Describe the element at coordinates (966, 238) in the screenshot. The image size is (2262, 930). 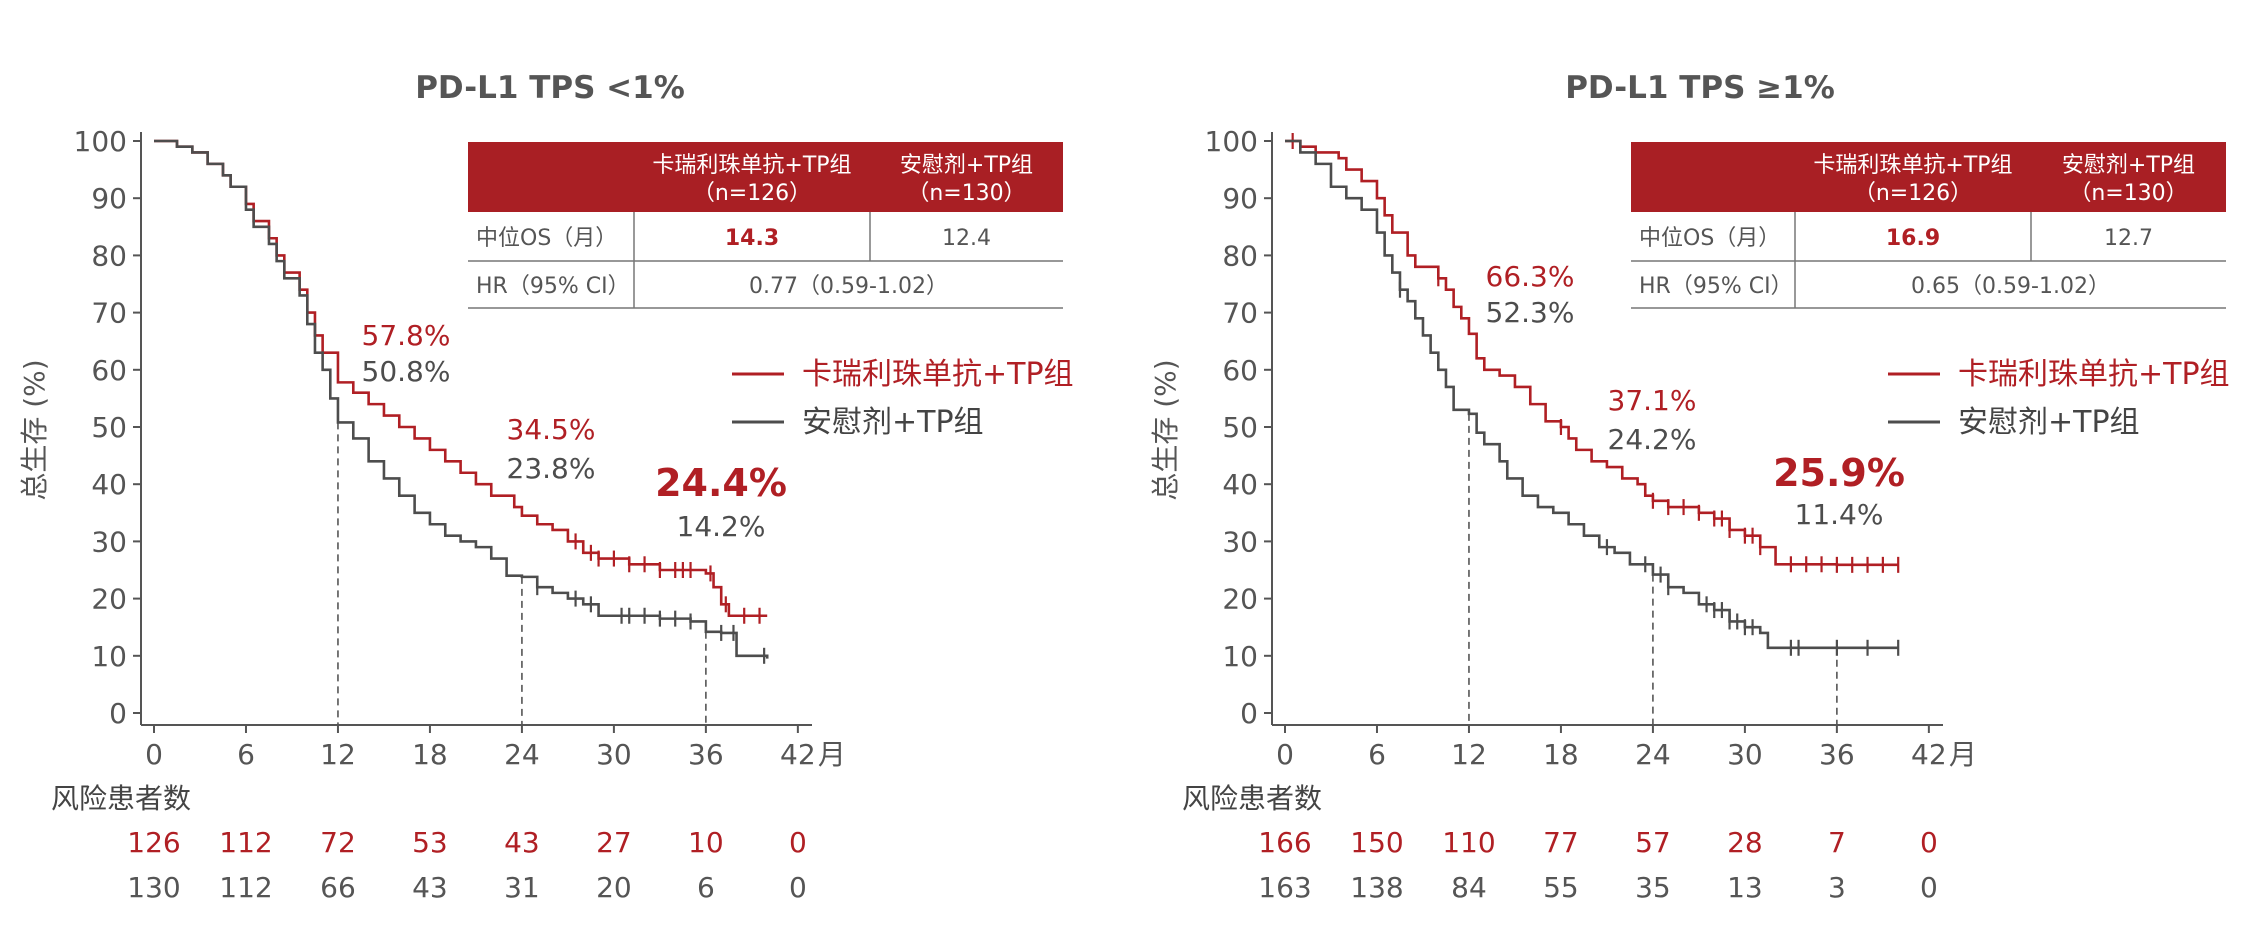
I see `median-os-control: 12.4` at that location.